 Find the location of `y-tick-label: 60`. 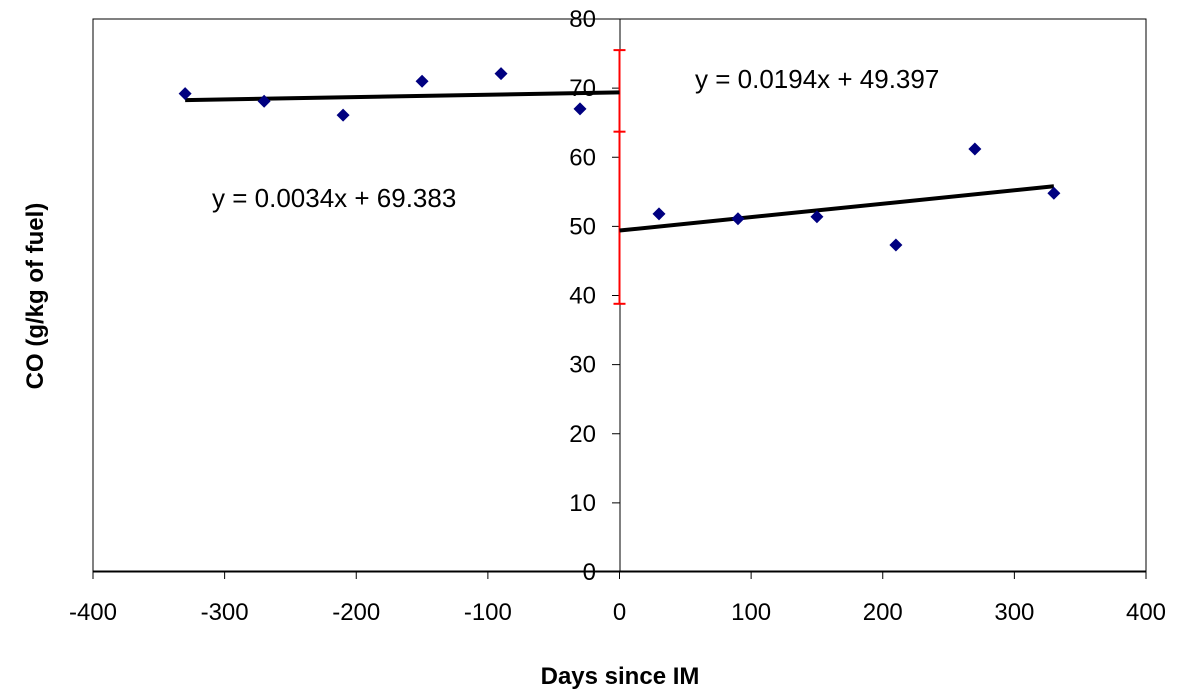

y-tick-label: 60 is located at coordinates (582, 157).